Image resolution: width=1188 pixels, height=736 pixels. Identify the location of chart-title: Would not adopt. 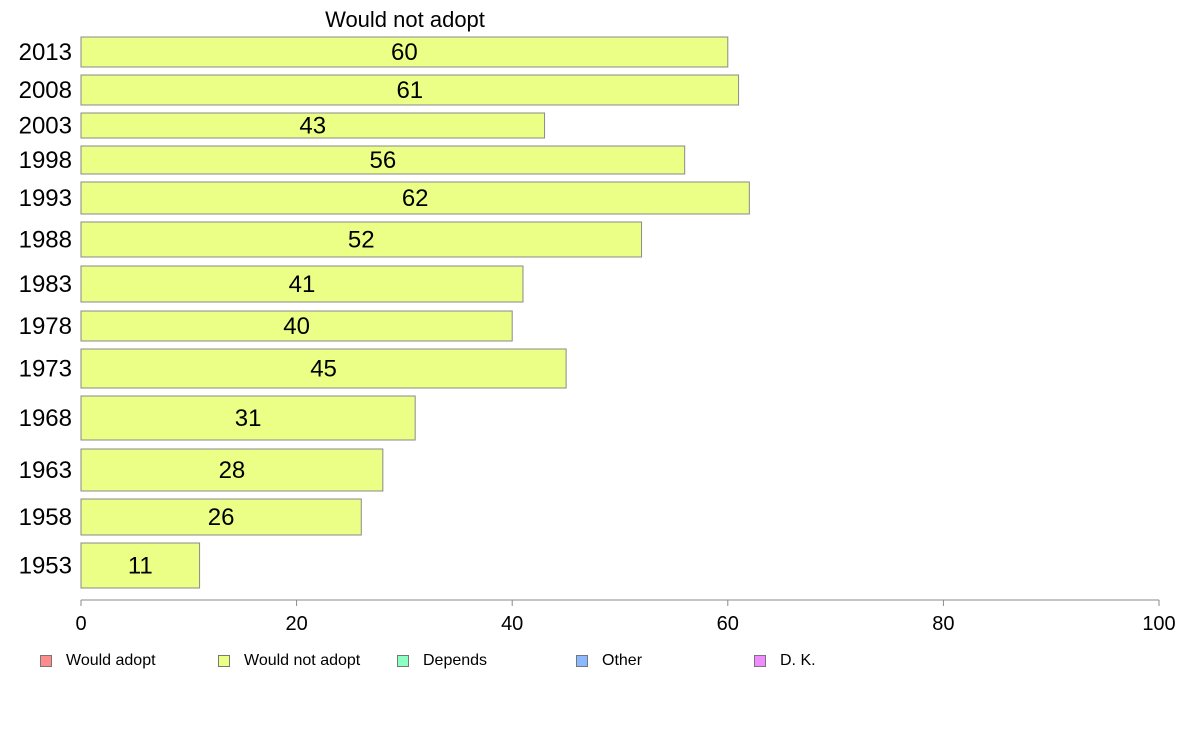
(405, 19).